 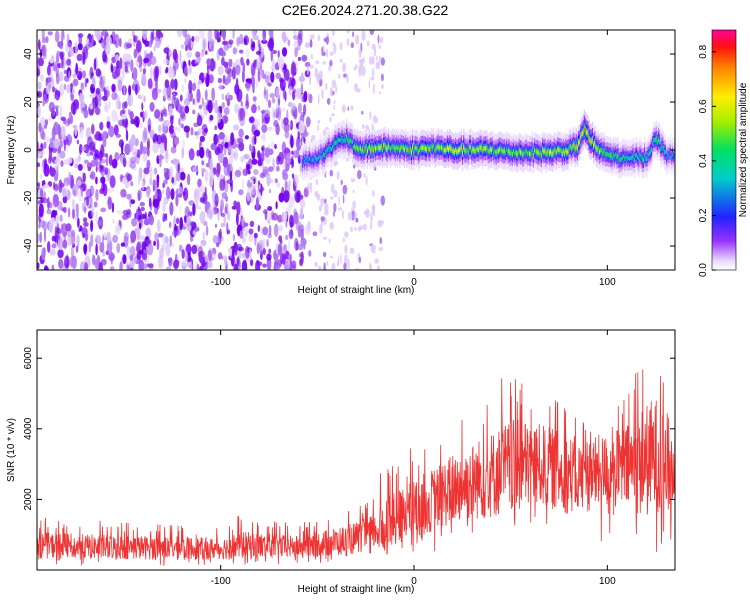 What do you see at coordinates (28, 54) in the screenshot?
I see `y-tick-label: 40` at bounding box center [28, 54].